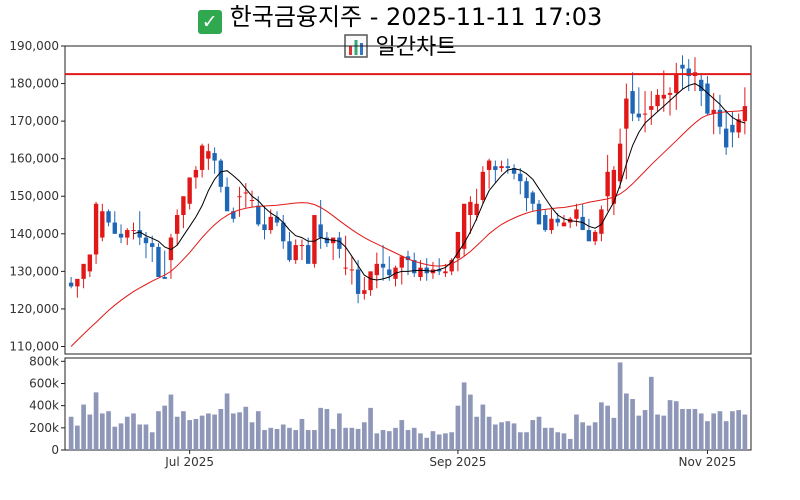 The height and width of the screenshot is (500, 800). What do you see at coordinates (34, 234) in the screenshot?
I see `price-tick-label: 140,000` at bounding box center [34, 234].